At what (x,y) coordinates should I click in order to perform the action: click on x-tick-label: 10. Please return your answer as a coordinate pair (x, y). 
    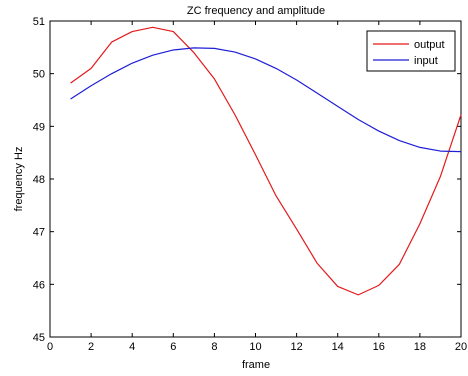
    Looking at the image, I should click on (255, 347).